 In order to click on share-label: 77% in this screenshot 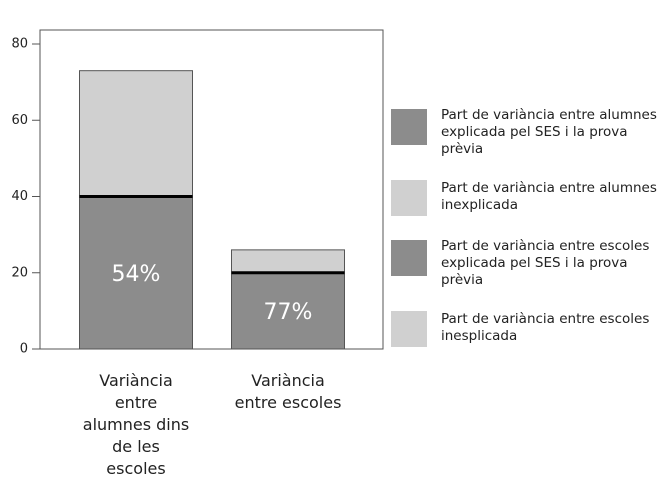, I will do `click(288, 312)`.